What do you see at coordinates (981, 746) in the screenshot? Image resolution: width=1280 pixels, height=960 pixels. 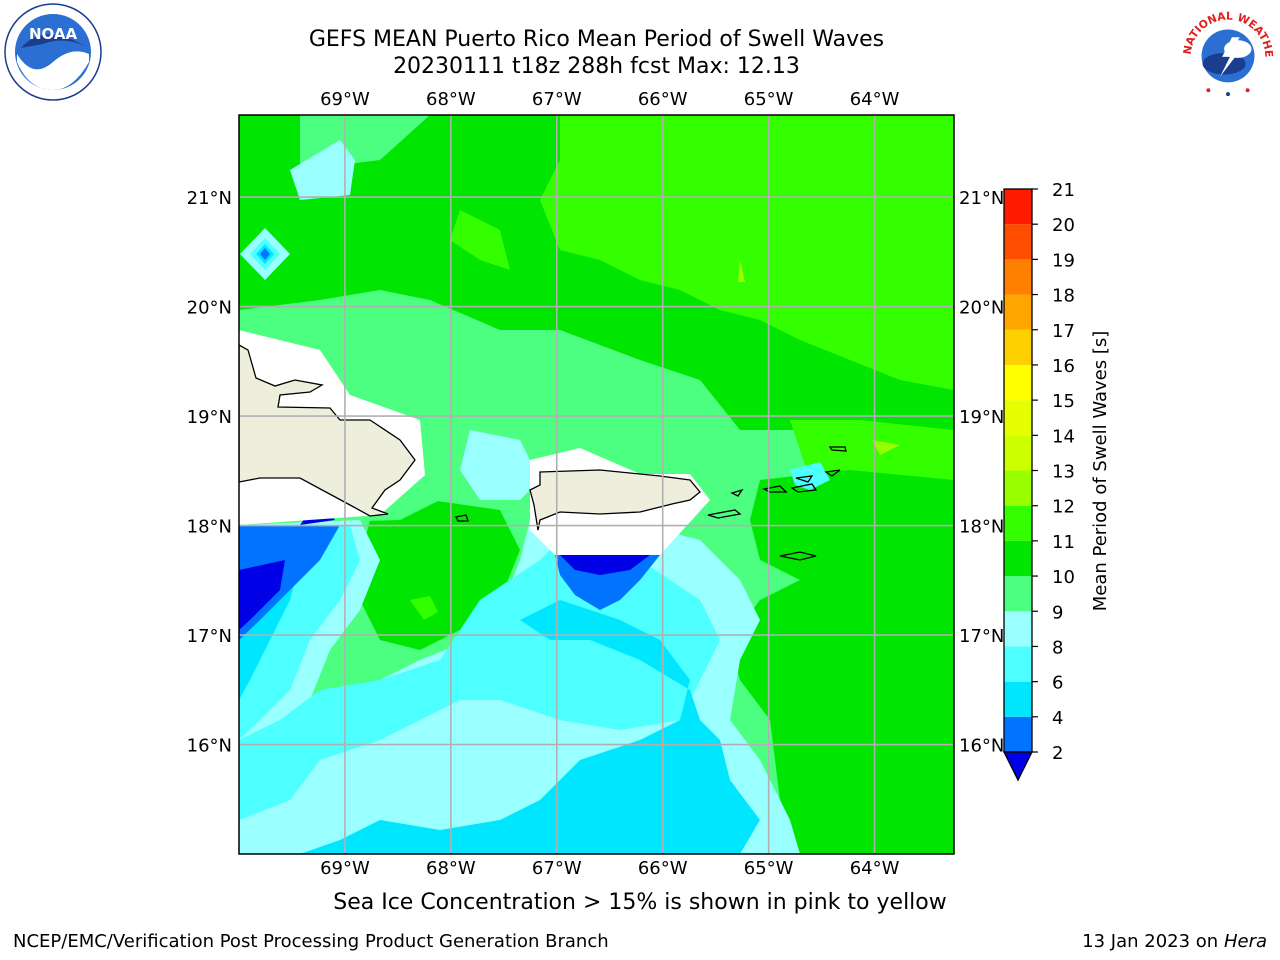 I see `lat-label-right: 16°N` at bounding box center [981, 746].